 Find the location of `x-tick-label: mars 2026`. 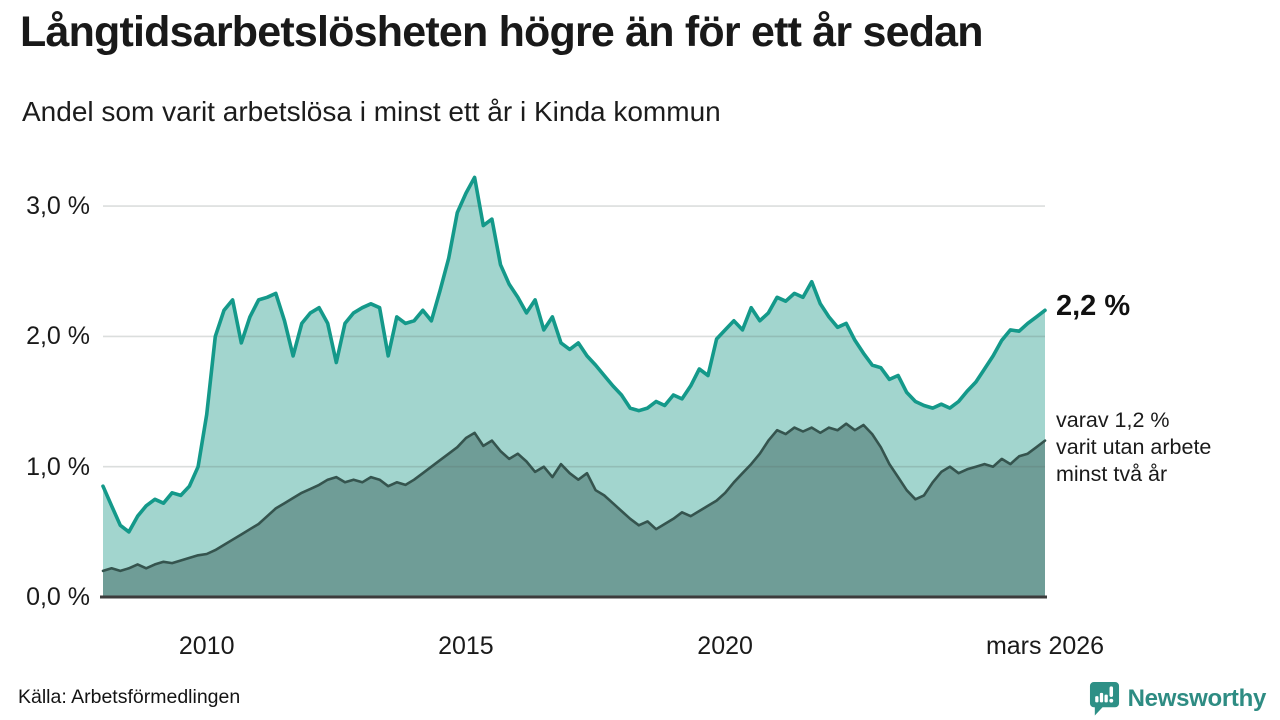

x-tick-label: mars 2026 is located at coordinates (1045, 646).